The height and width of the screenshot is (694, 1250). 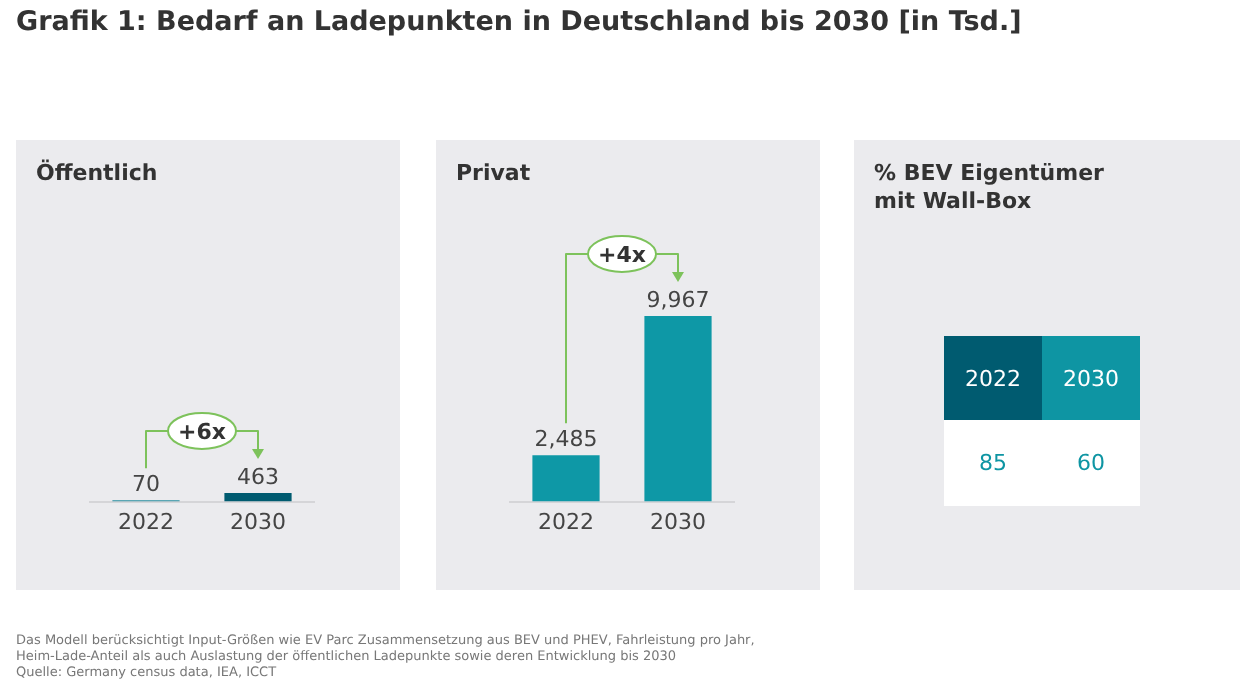 What do you see at coordinates (258, 476) in the screenshot?
I see `data-label: 463` at bounding box center [258, 476].